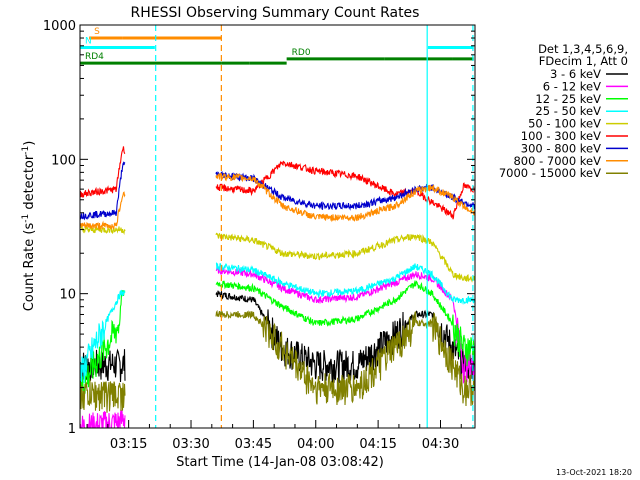 The image size is (640, 480). What do you see at coordinates (94, 57) in the screenshot?
I see `state-label-rd4: RD4` at bounding box center [94, 57].